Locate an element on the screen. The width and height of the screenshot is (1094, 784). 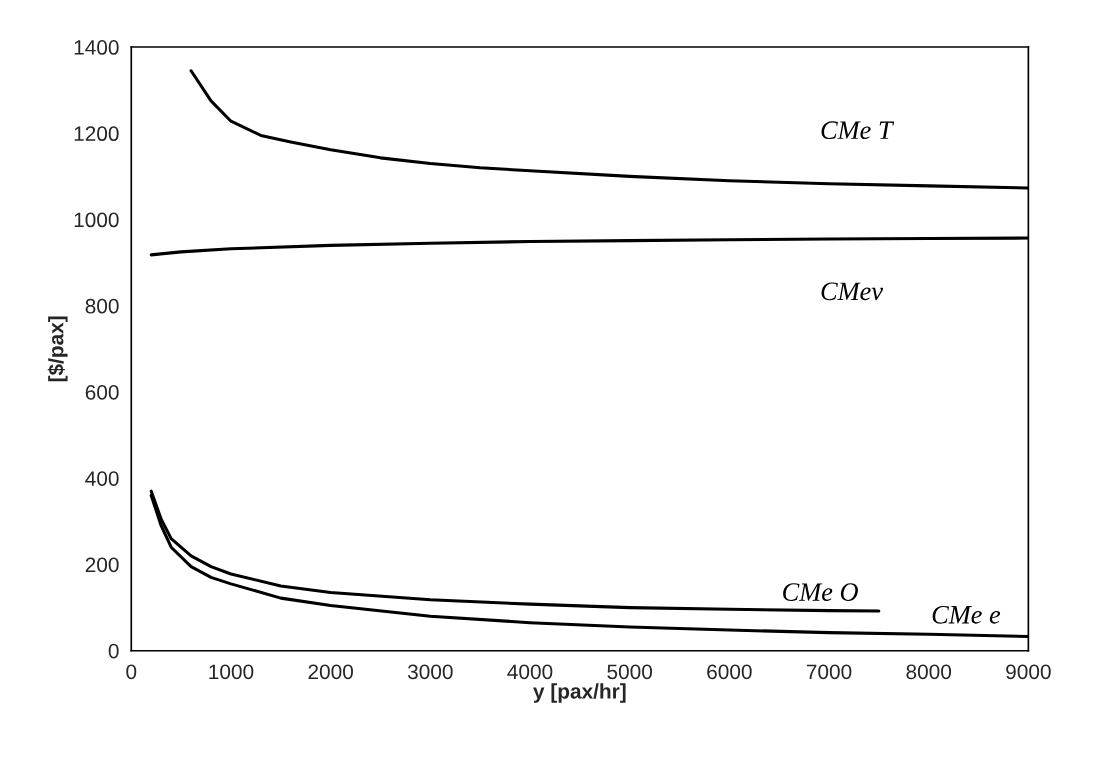
x-tick-label: 7000 is located at coordinates (829, 672).